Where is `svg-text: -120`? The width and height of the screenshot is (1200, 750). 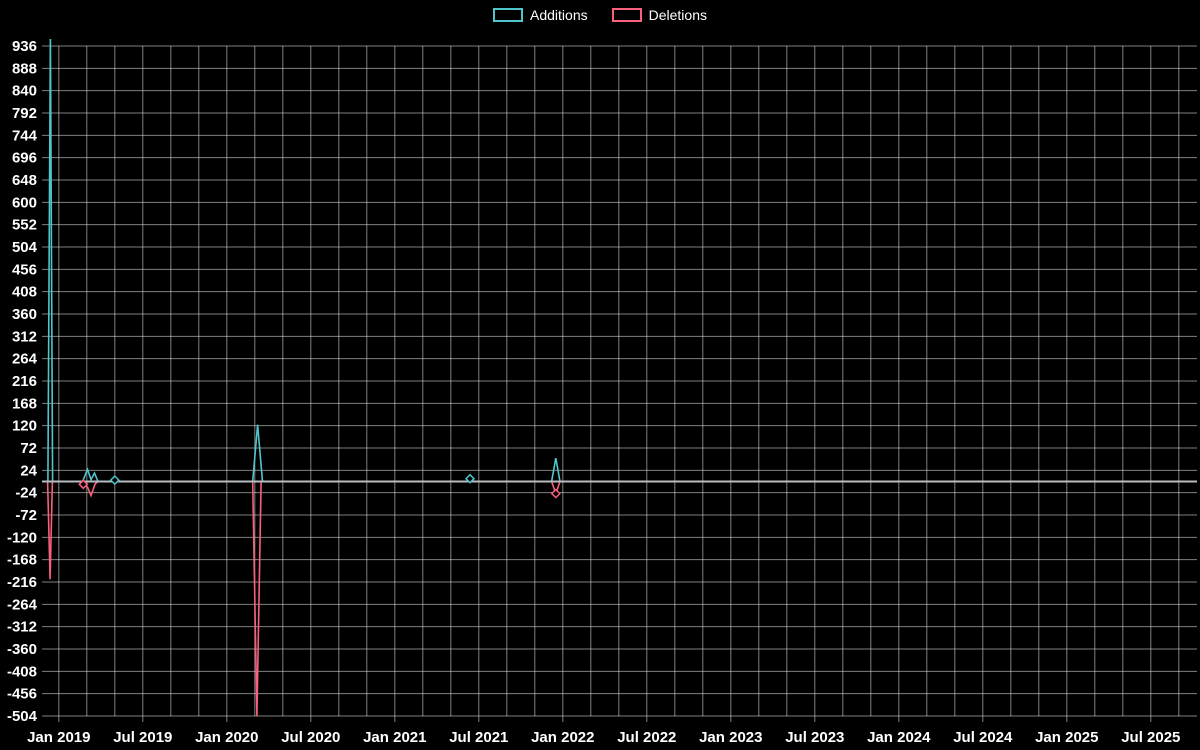
svg-text: -120 is located at coordinates (22, 537).